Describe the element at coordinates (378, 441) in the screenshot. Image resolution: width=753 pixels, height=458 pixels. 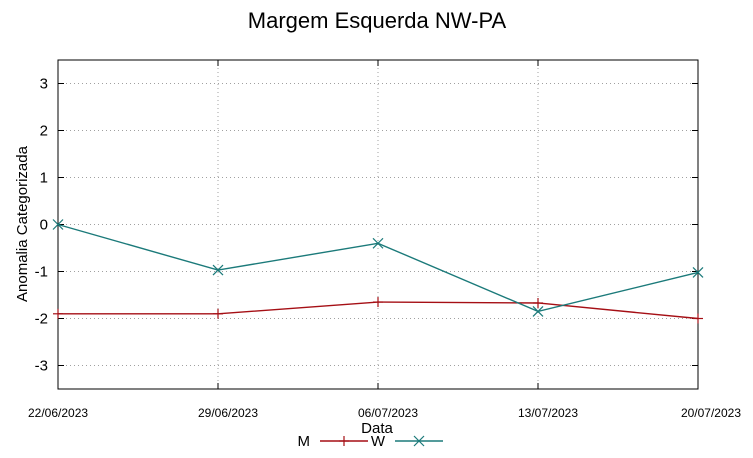
I see `legend-label-w: W` at that location.